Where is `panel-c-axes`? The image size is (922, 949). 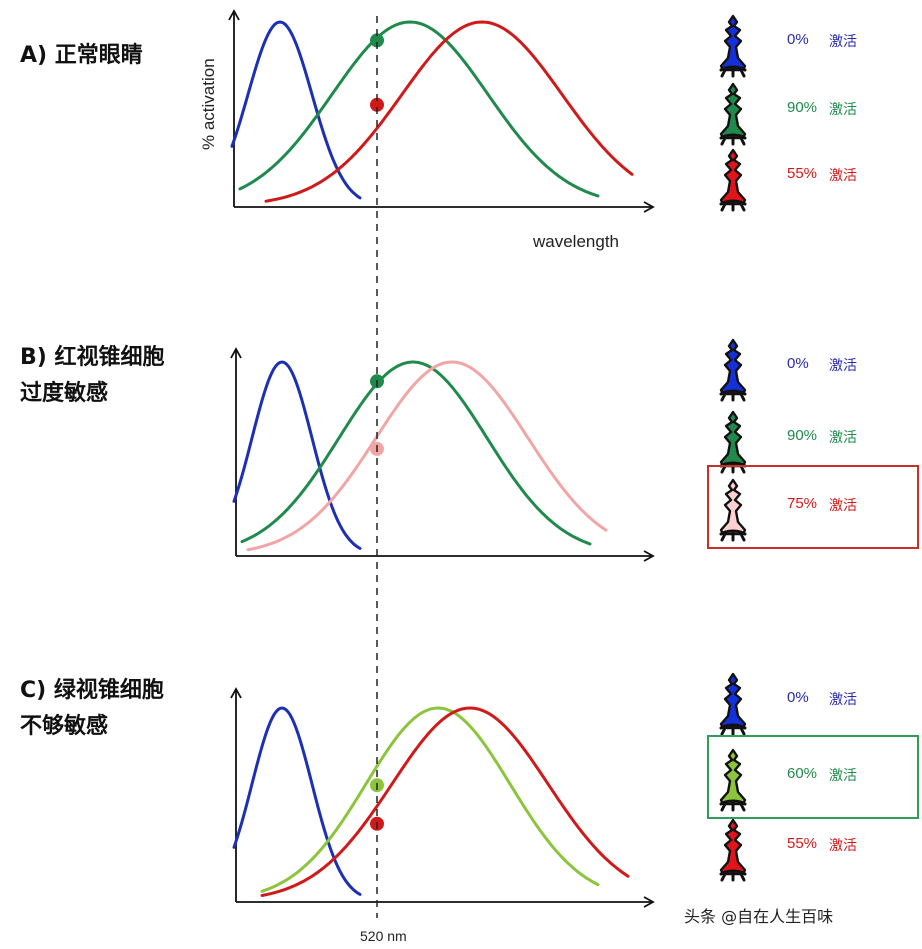 panel-c-axes is located at coordinates (442, 797).